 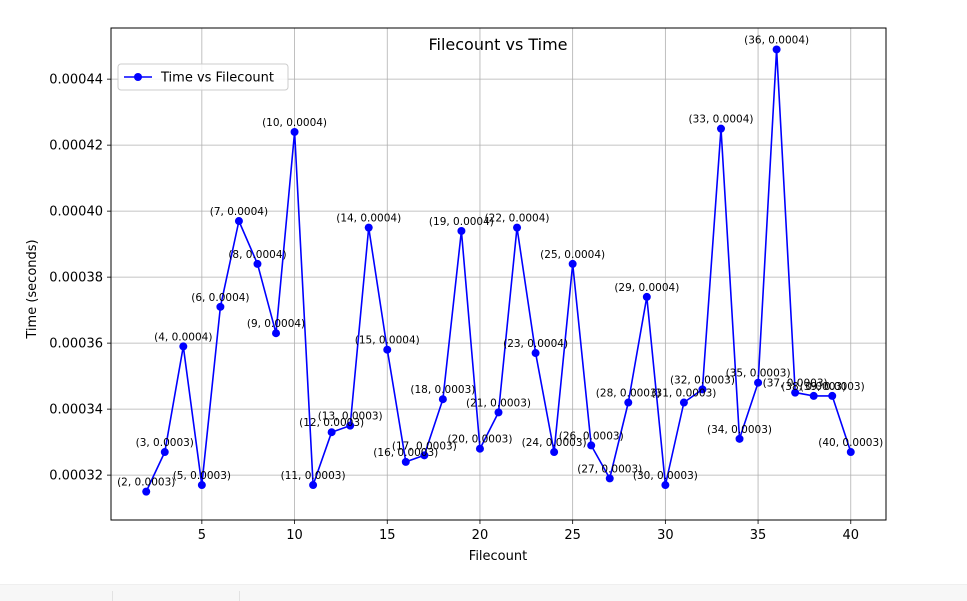 I want to click on bottom-bar, so click(x=483, y=592).